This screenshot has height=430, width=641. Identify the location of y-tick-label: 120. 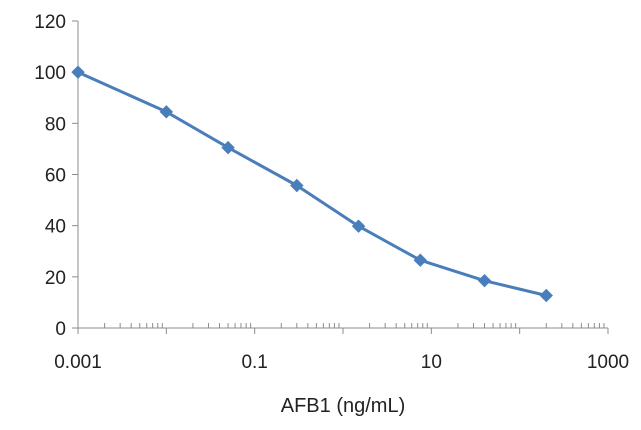
(50, 22).